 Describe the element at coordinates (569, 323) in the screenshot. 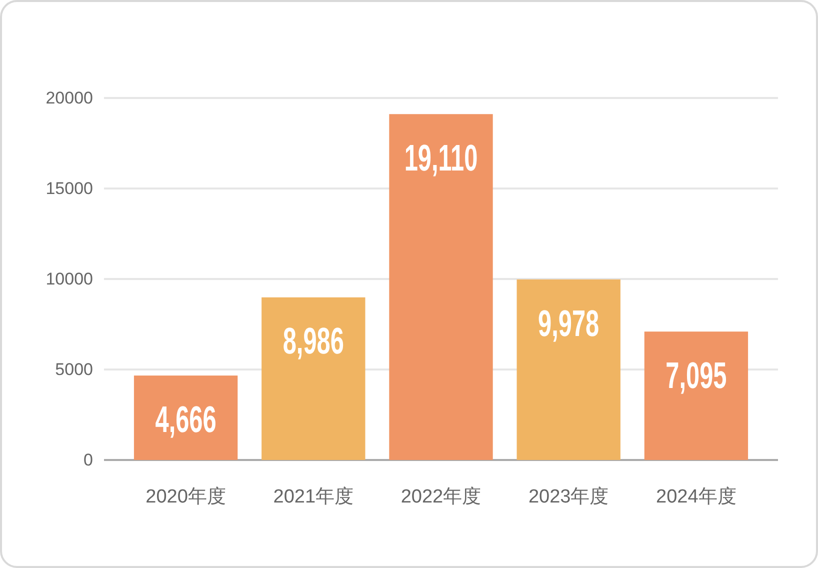

I see `value-label: 9,978` at that location.